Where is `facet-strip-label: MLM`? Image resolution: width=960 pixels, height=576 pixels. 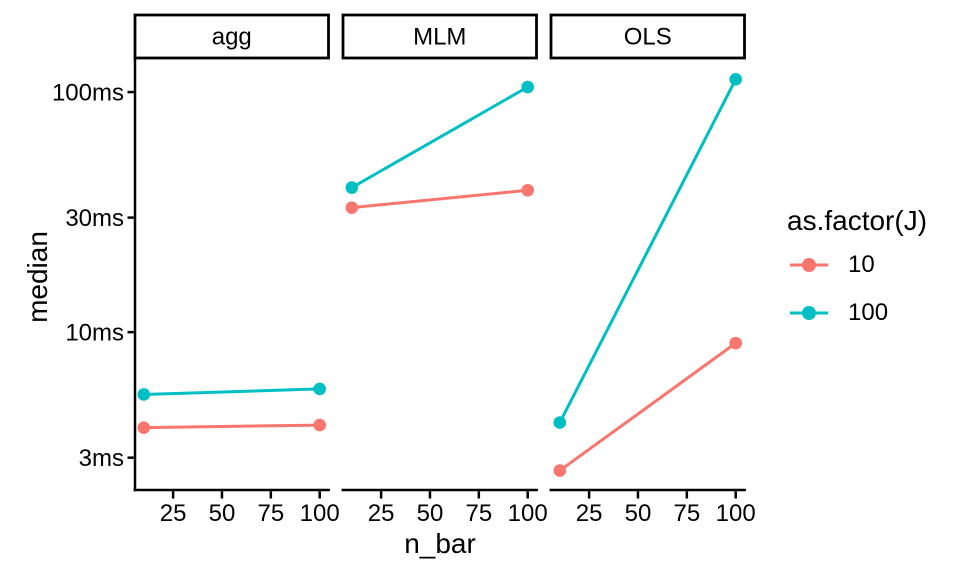
facet-strip-label: MLM is located at coordinates (439, 37).